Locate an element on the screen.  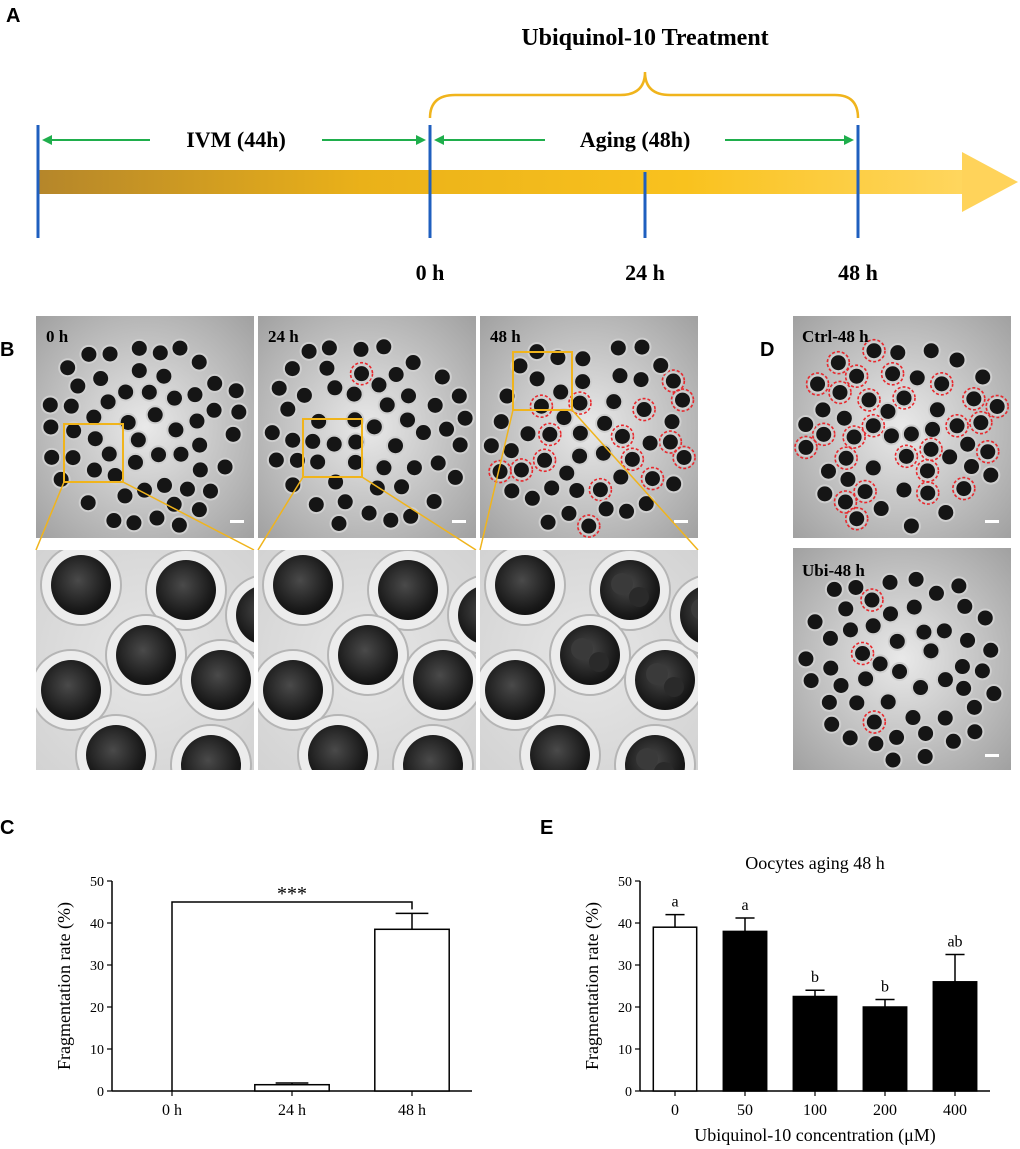
x-tick-label: 200 is located at coordinates (885, 1110).